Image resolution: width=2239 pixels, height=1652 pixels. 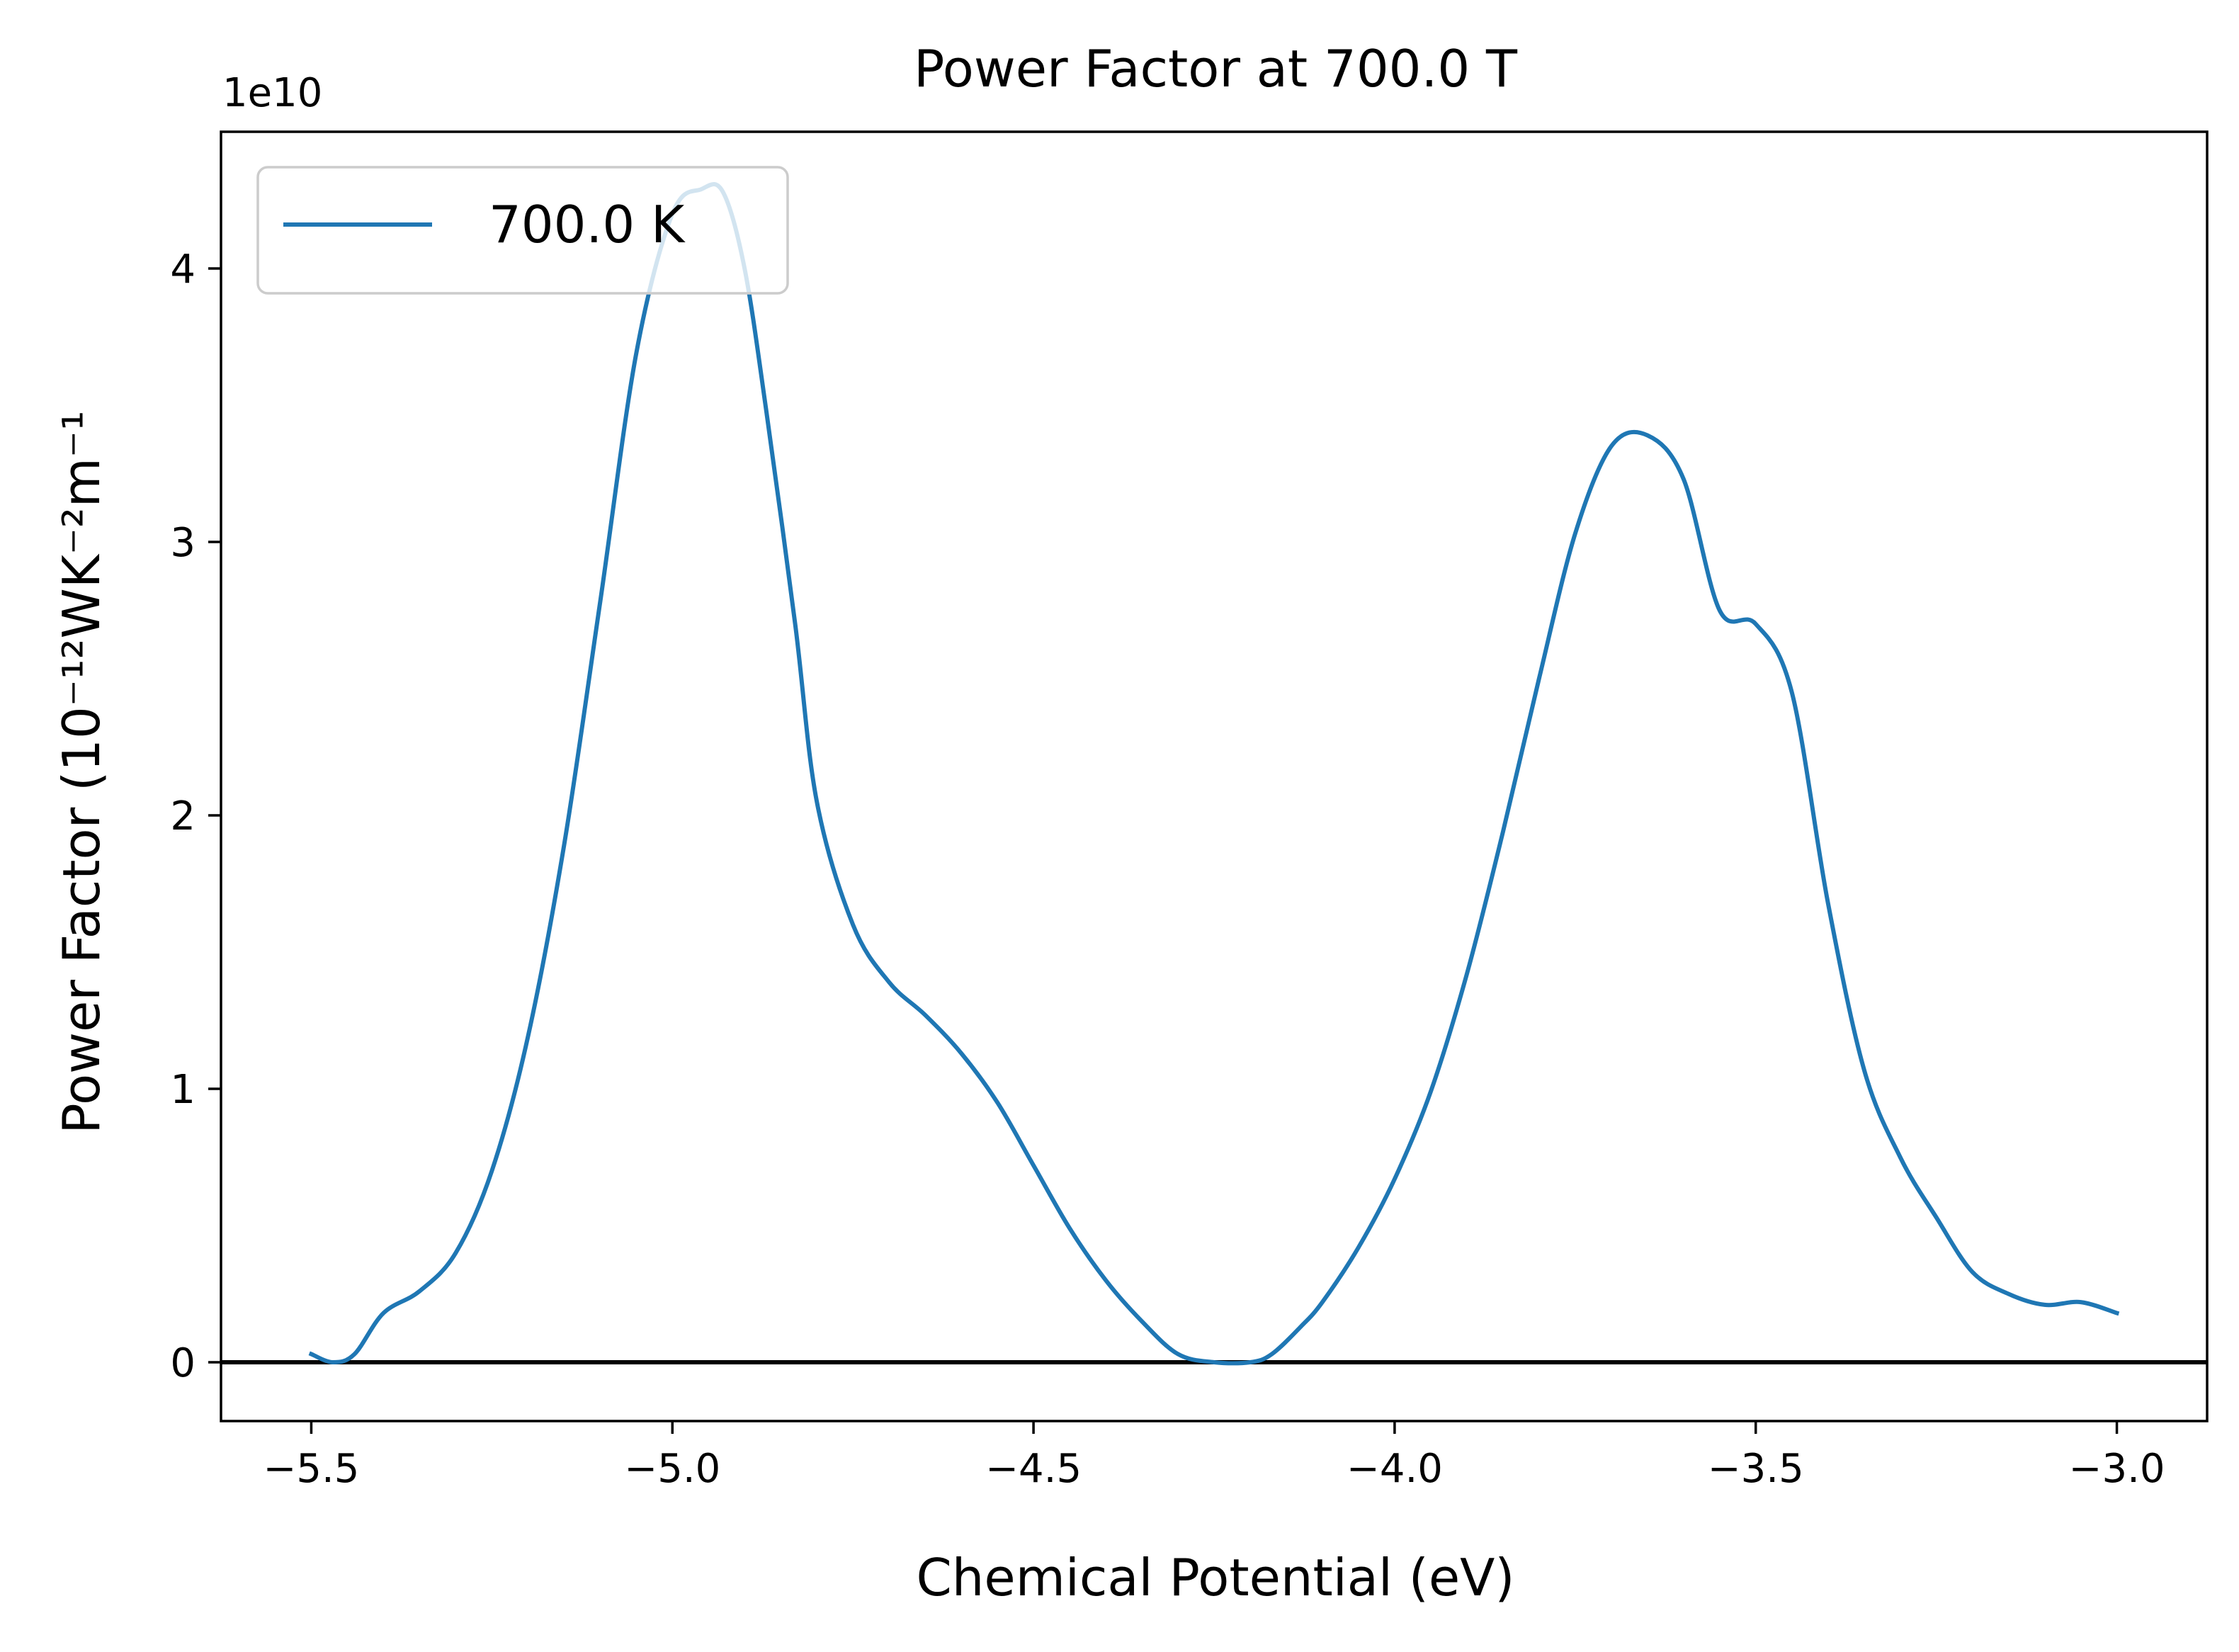 I want to click on legend-label: 700.0 K, so click(x=587, y=224).